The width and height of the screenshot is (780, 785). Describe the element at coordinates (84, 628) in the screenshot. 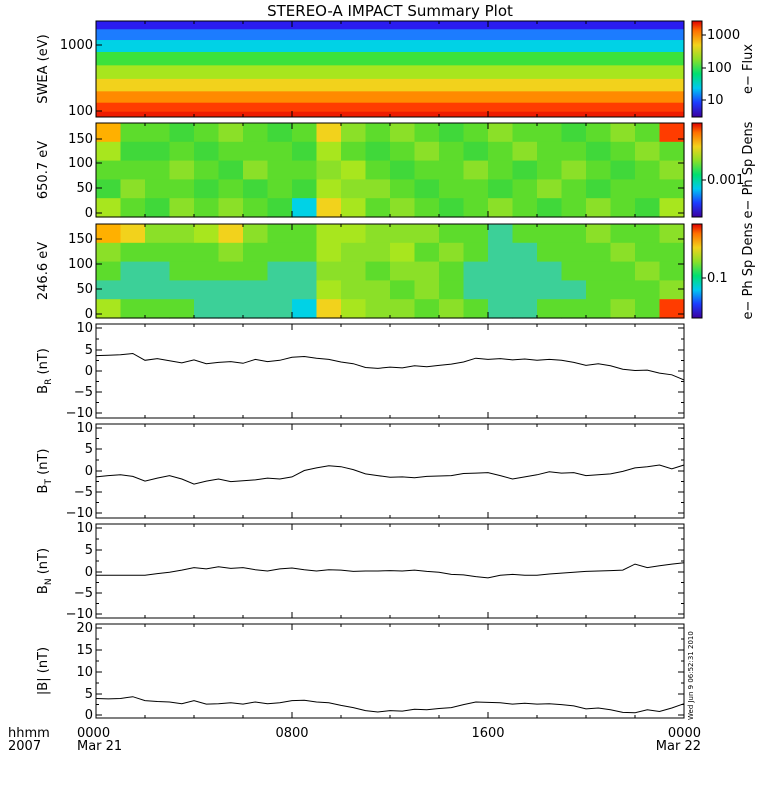

I see `y-tick-label: 20` at that location.